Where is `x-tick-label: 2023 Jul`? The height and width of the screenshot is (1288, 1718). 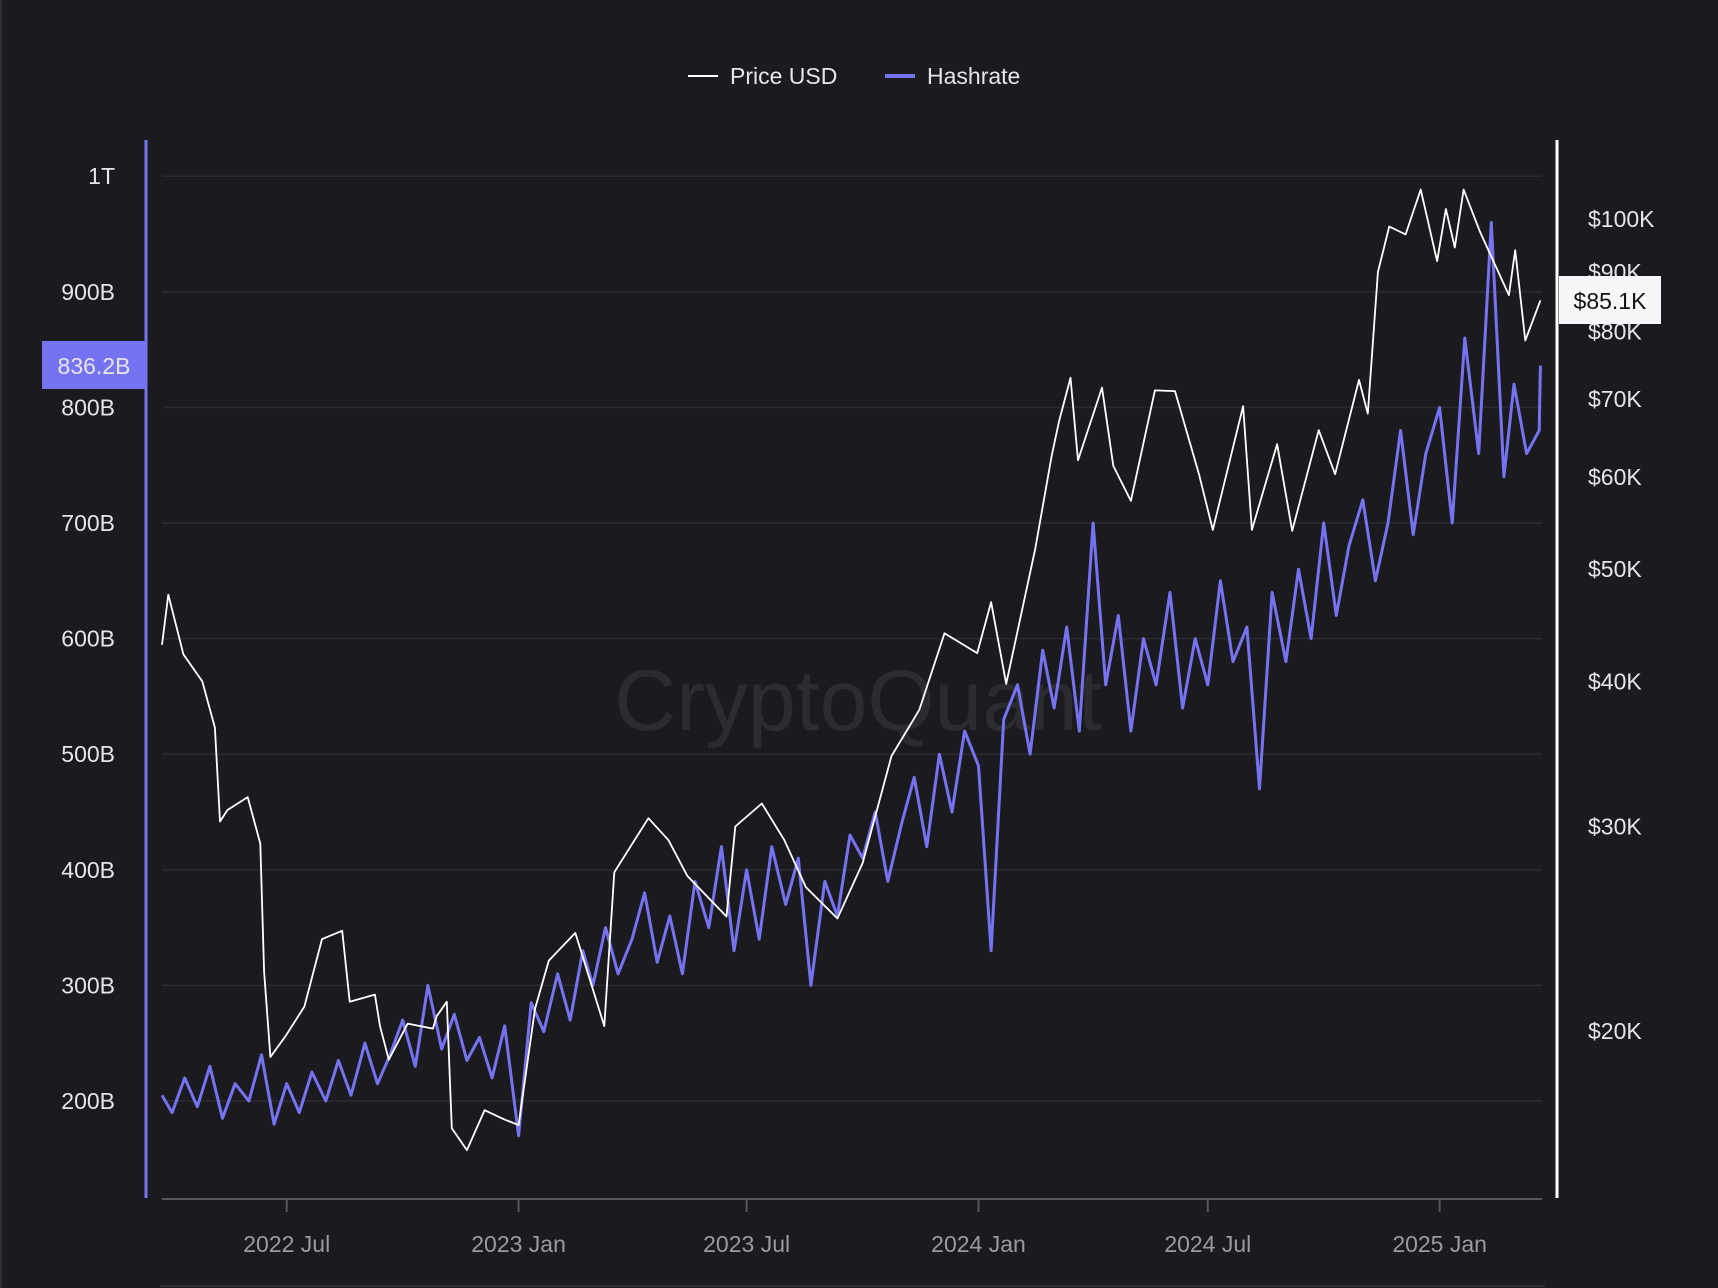
x-tick-label: 2023 Jul is located at coordinates (746, 1244).